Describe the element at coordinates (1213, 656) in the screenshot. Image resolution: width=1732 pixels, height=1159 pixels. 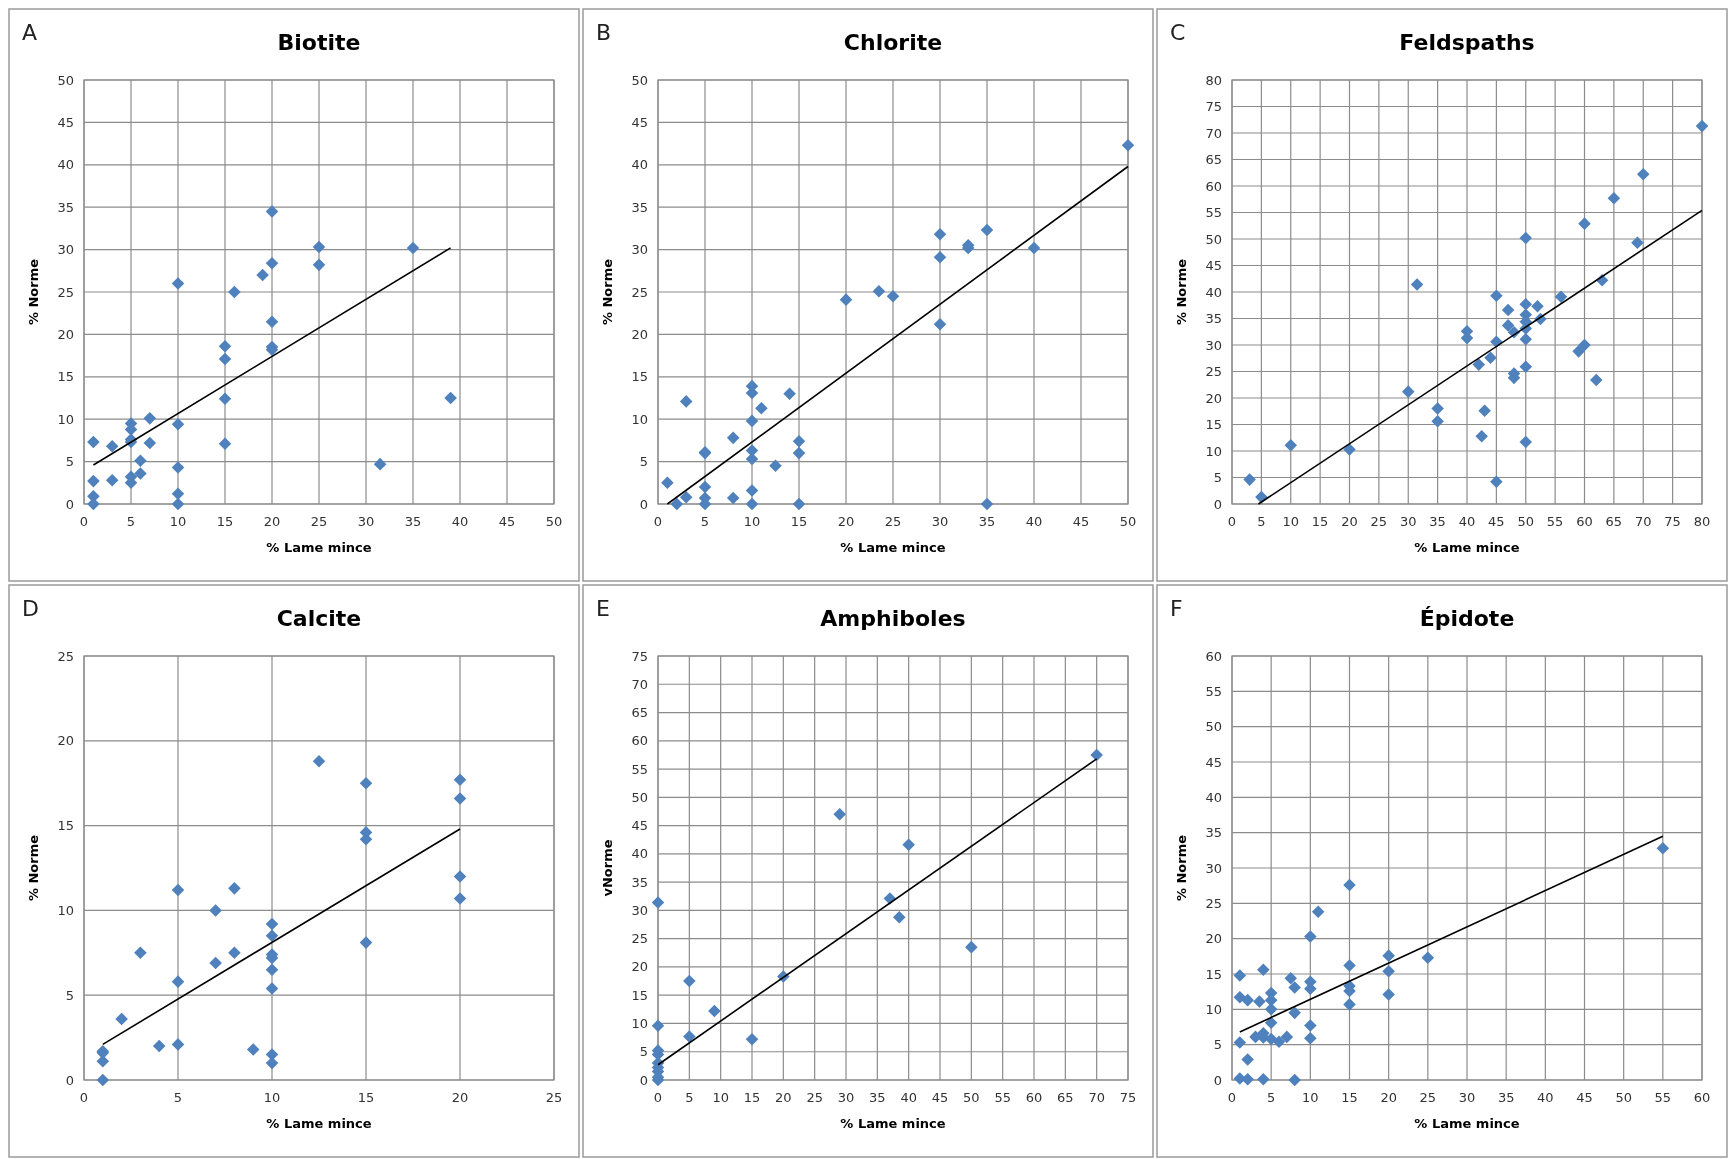
I see `y-tick-label: 60` at that location.